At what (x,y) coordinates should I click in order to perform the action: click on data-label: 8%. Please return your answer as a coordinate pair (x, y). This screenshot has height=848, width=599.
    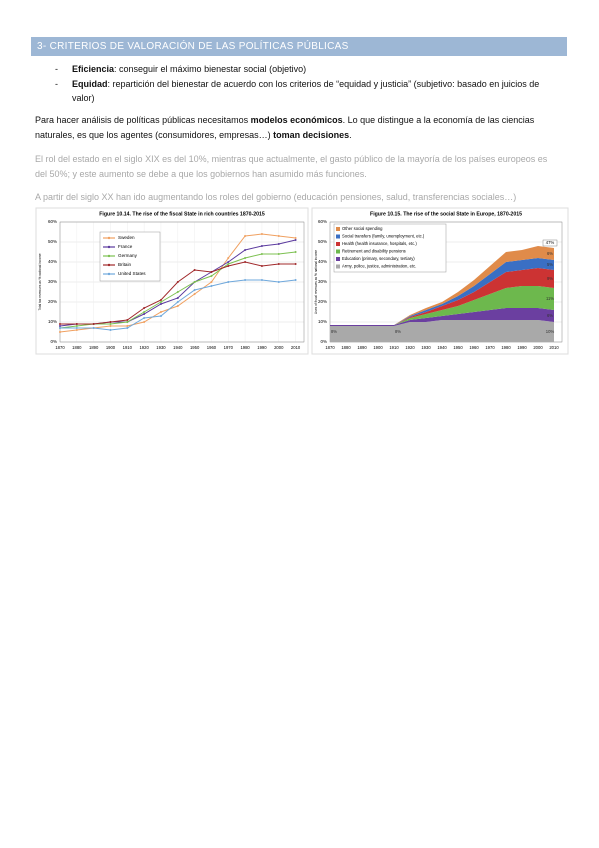
    Looking at the image, I should click on (398, 331).